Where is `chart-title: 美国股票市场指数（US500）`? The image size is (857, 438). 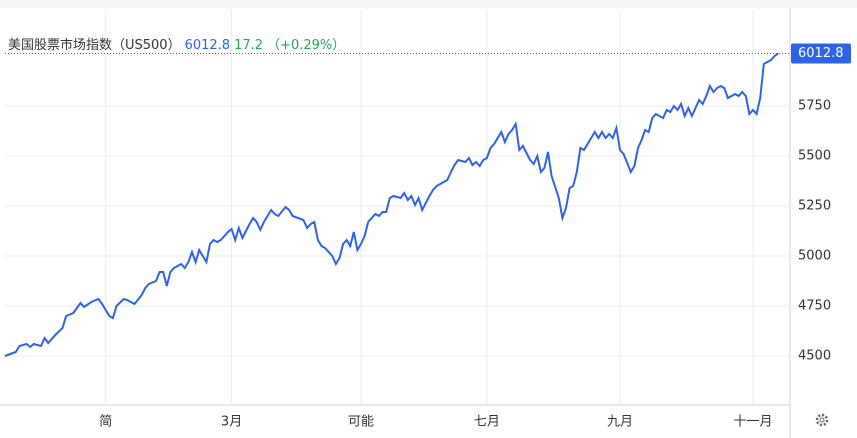
chart-title: 美国股票市场指数（US500） is located at coordinates (94, 45).